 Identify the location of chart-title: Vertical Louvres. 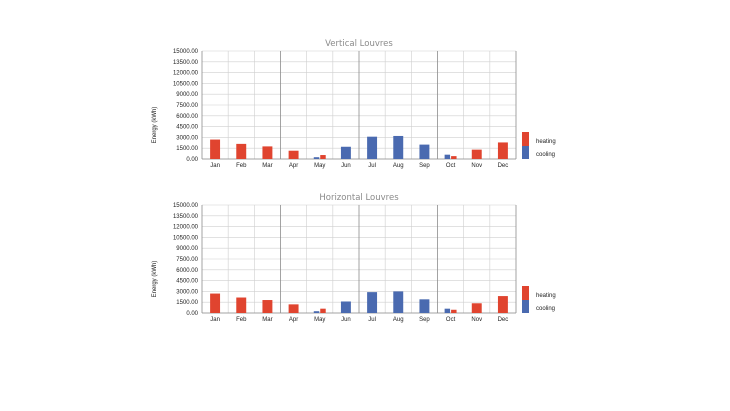
(359, 44).